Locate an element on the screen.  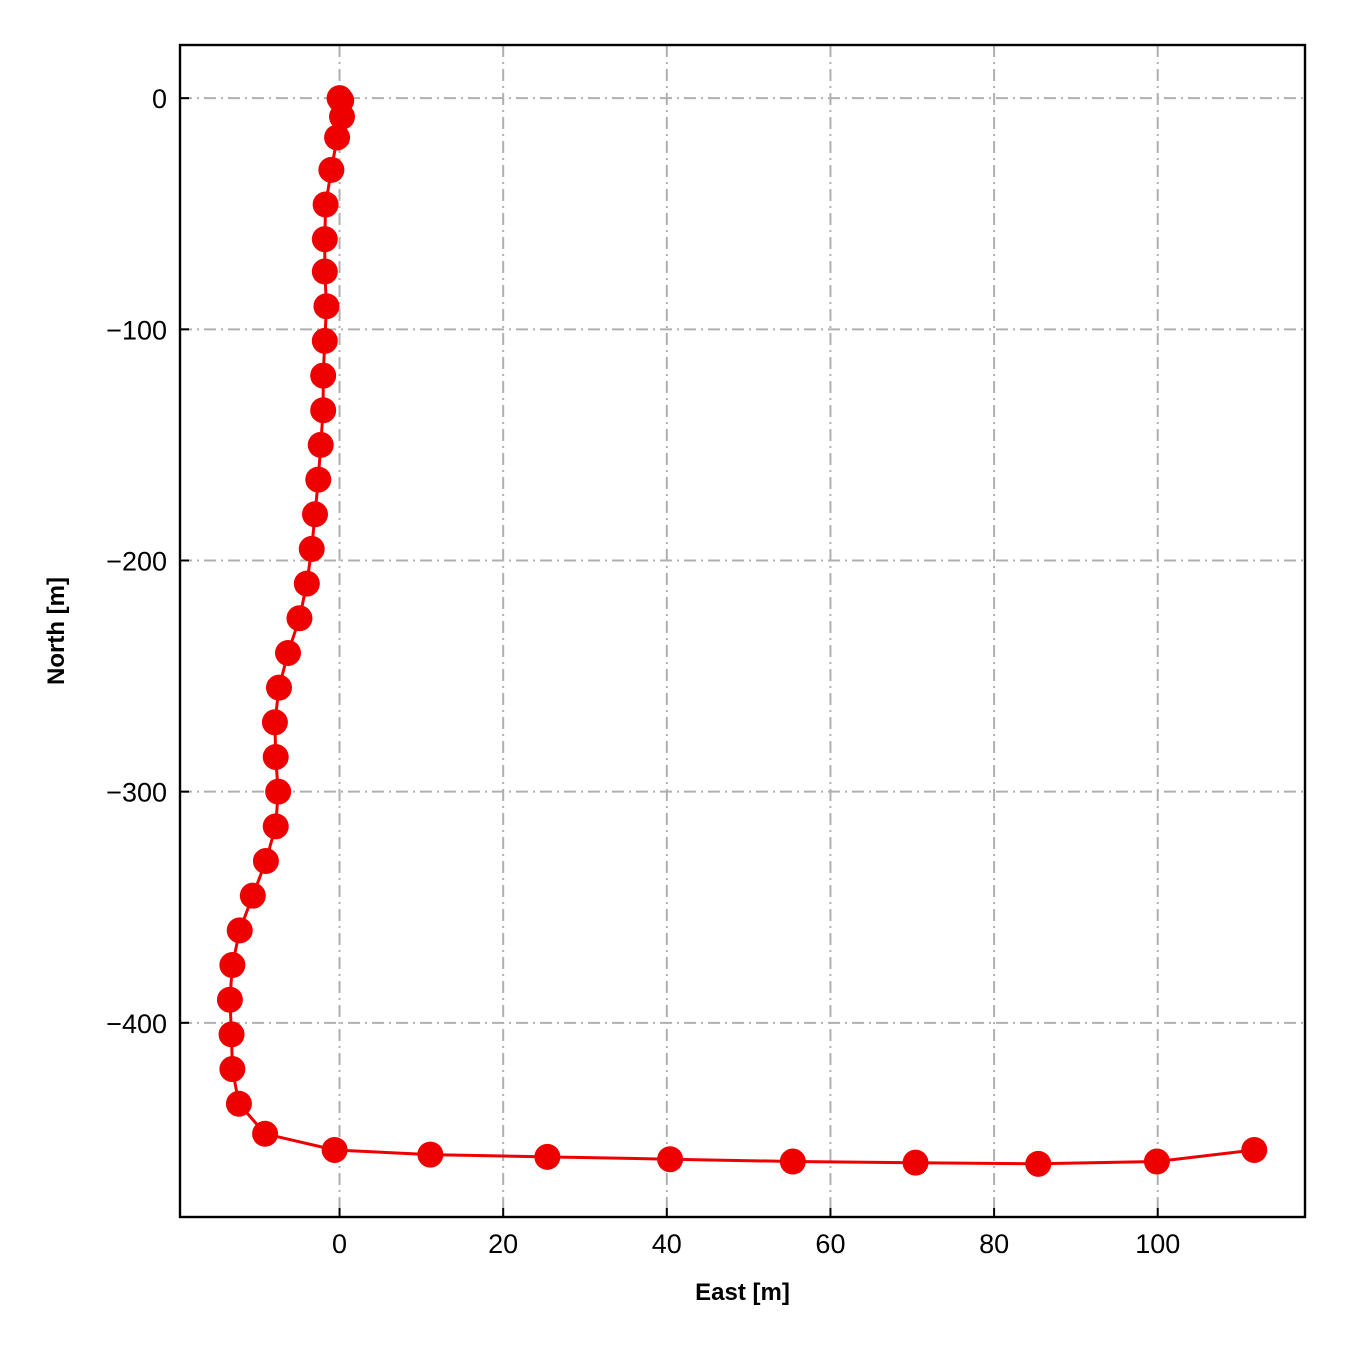
y-tick-label: −200 is located at coordinates (136, 561).